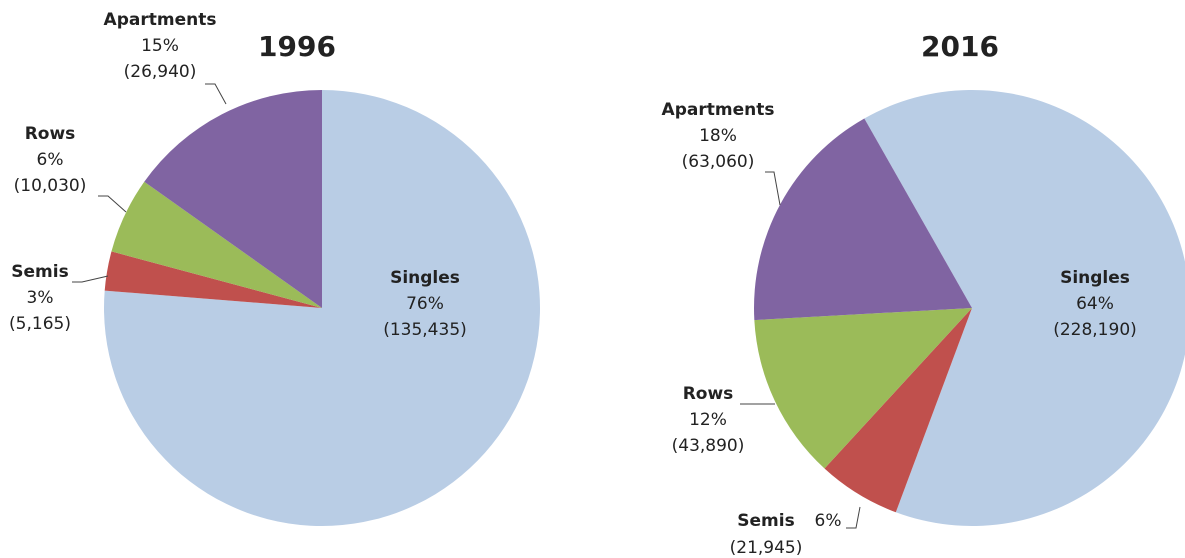 This screenshot has width=1185, height=558. Describe the element at coordinates (960, 46) in the screenshot. I see `chart-title: 2016` at that location.